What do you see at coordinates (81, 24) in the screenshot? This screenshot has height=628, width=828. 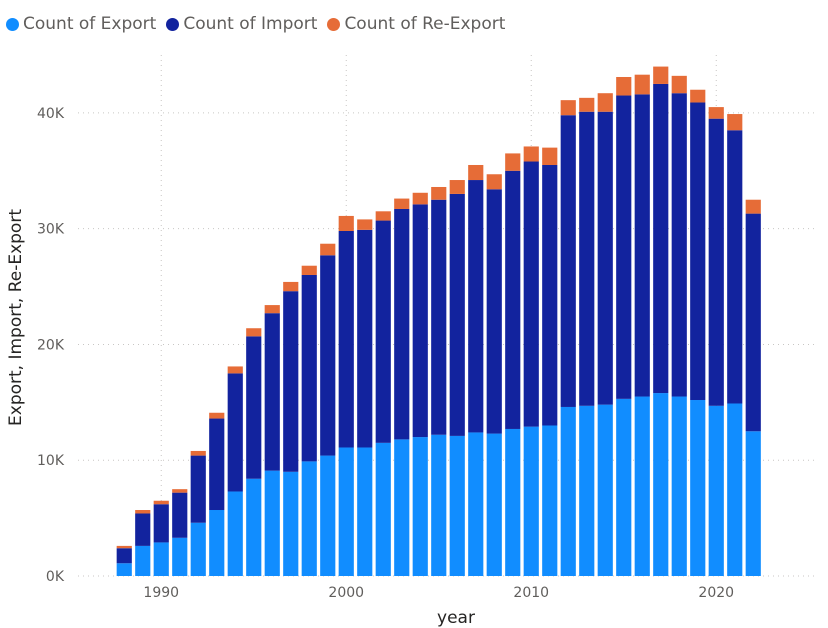 I see `legend-item-export: Count of Export` at bounding box center [81, 24].